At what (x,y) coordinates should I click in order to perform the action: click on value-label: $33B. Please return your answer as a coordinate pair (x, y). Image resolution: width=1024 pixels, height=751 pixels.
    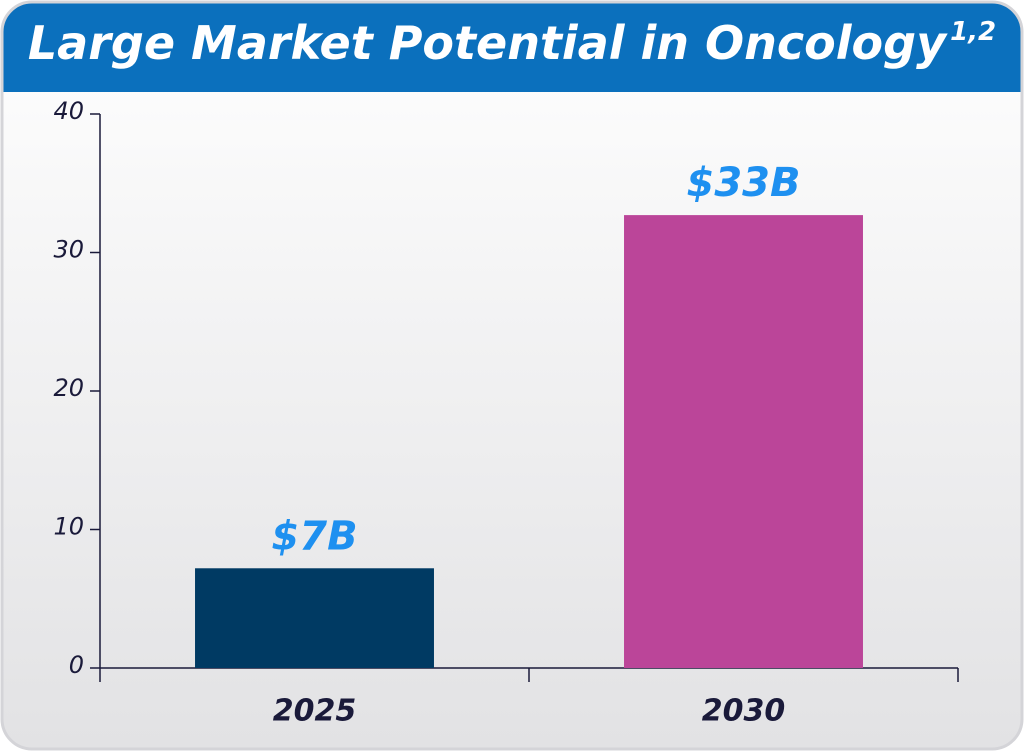
    Looking at the image, I should click on (744, 183).